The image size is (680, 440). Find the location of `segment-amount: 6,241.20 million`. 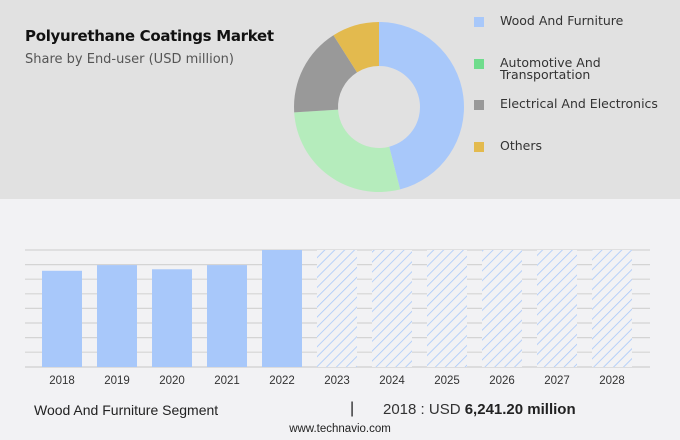

segment-amount: 6,241.20 million is located at coordinates (520, 409).